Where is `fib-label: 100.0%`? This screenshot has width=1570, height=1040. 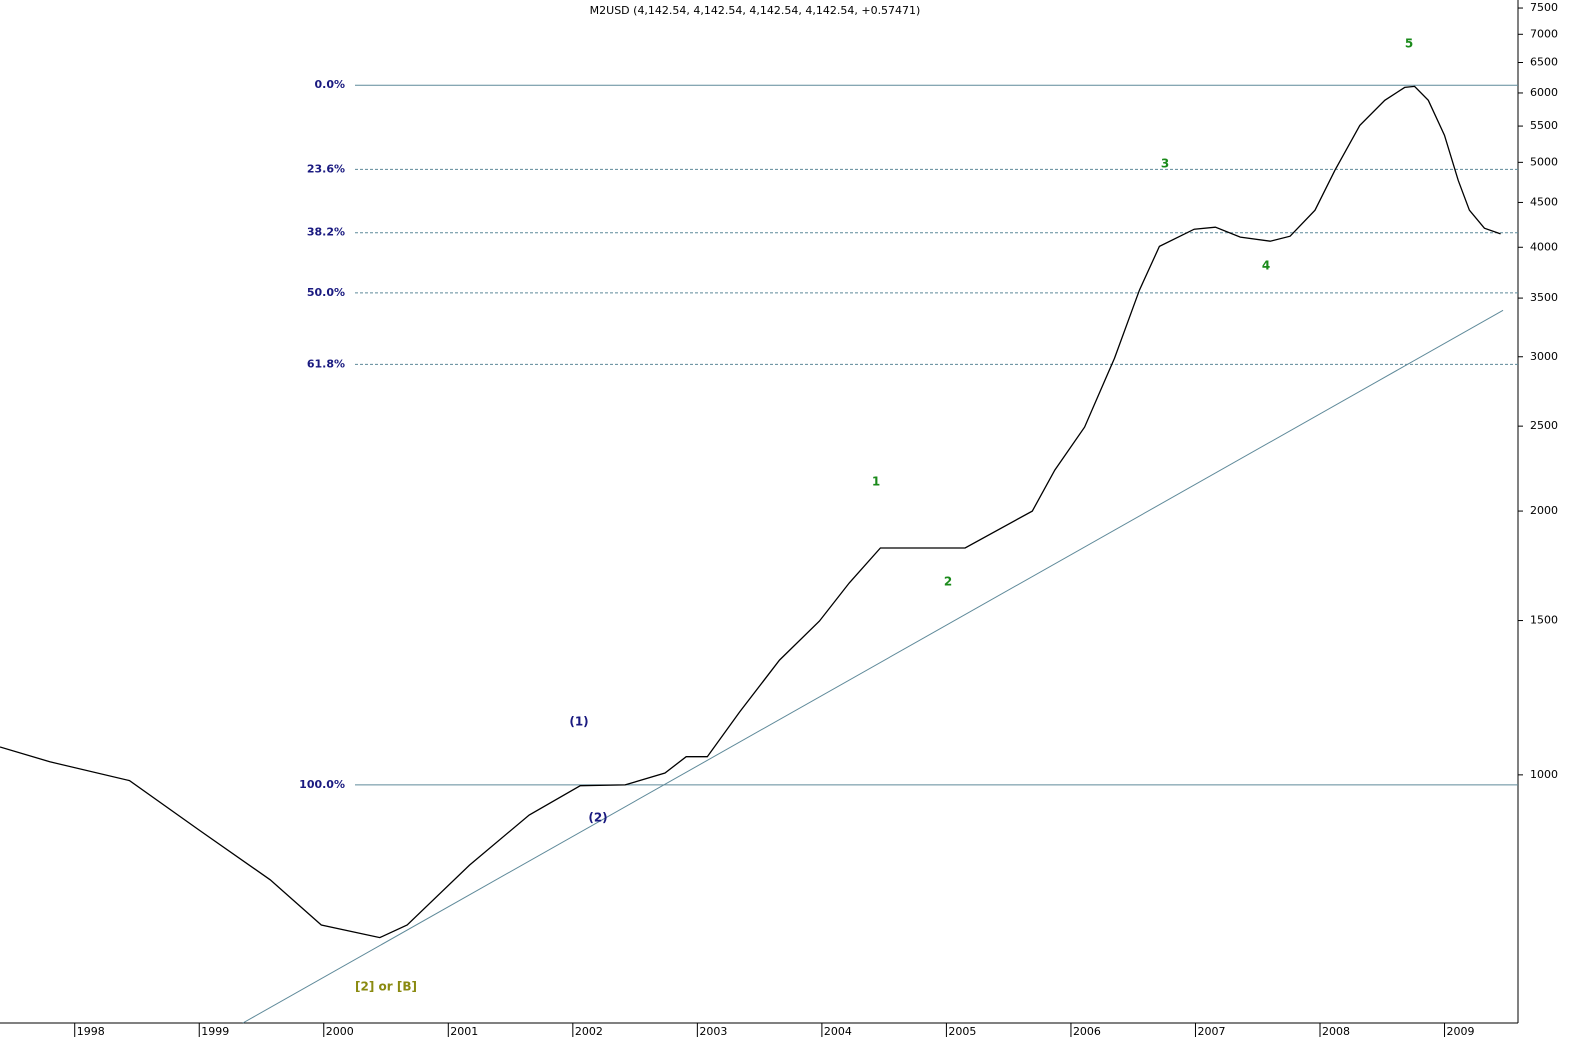
fib-label: 100.0% is located at coordinates (322, 784).